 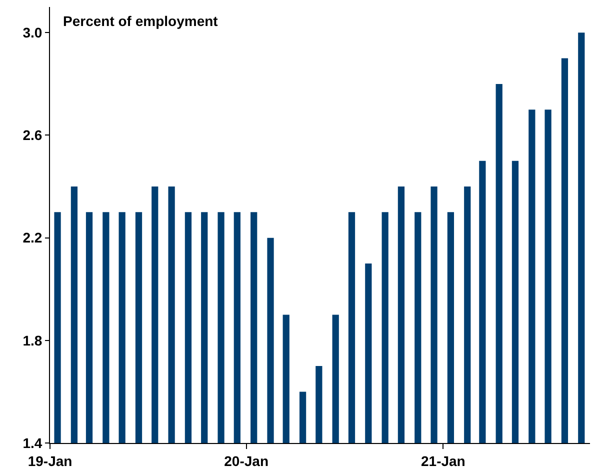 What do you see at coordinates (32, 32) in the screenshot?
I see `y-tick-label: 3.0` at bounding box center [32, 32].